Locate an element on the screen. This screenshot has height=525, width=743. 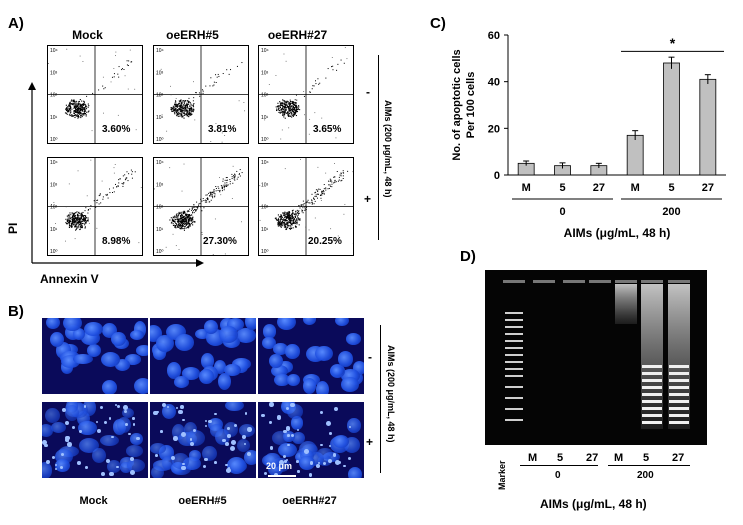
svg-text: 10¹ is located at coordinates (265, 118).